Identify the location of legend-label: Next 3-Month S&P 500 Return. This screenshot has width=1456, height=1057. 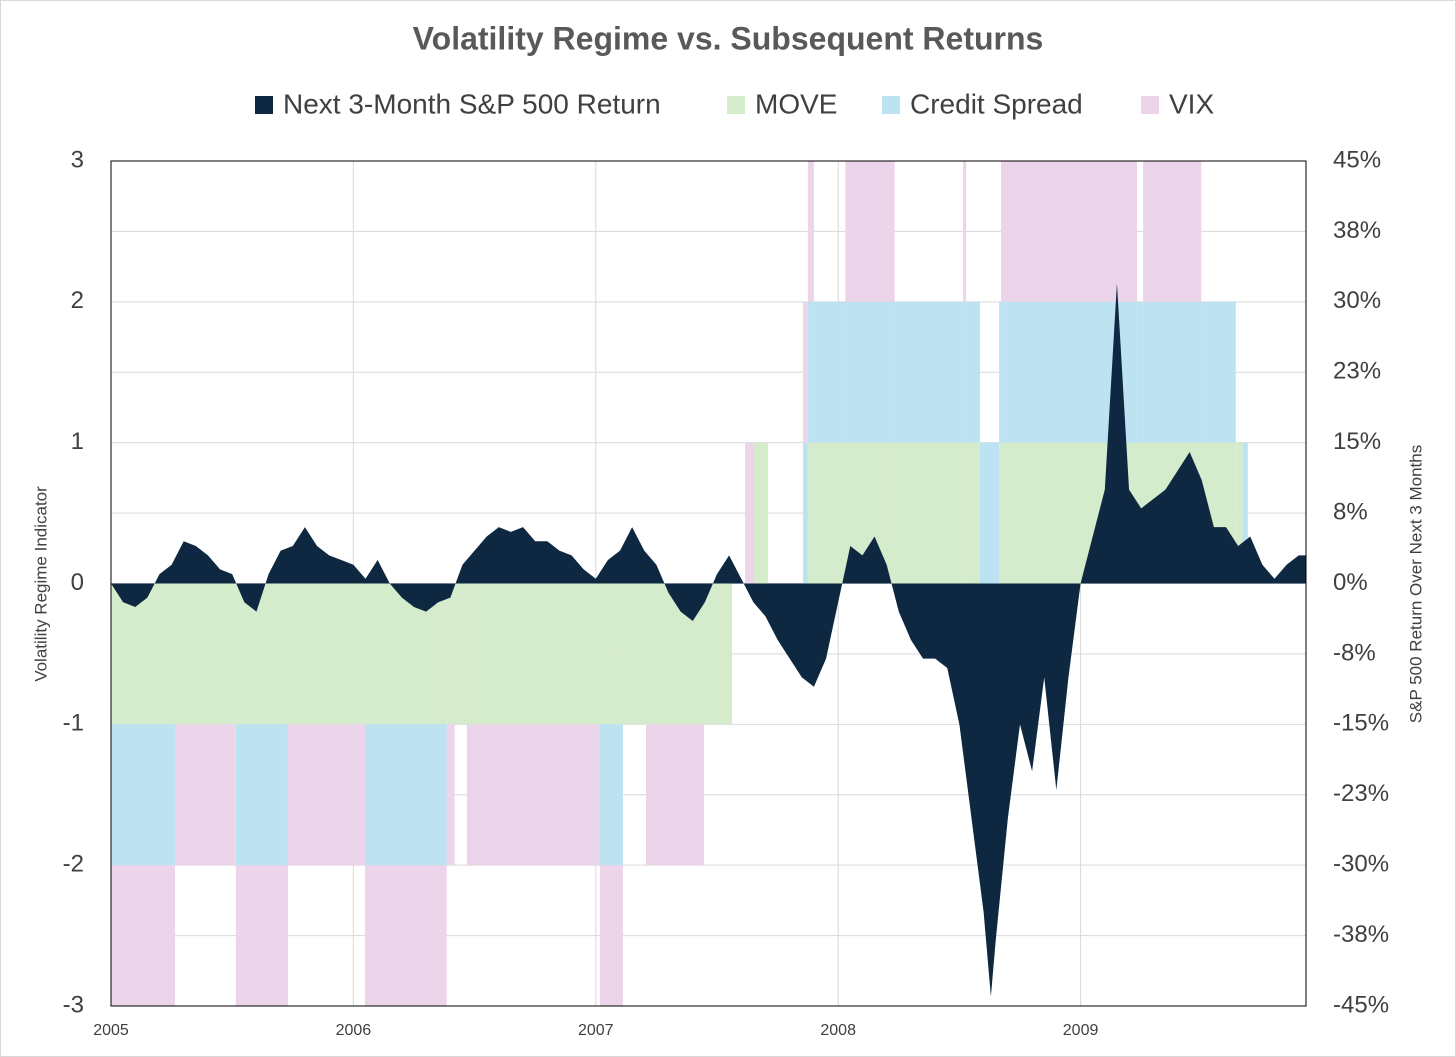
(472, 103).